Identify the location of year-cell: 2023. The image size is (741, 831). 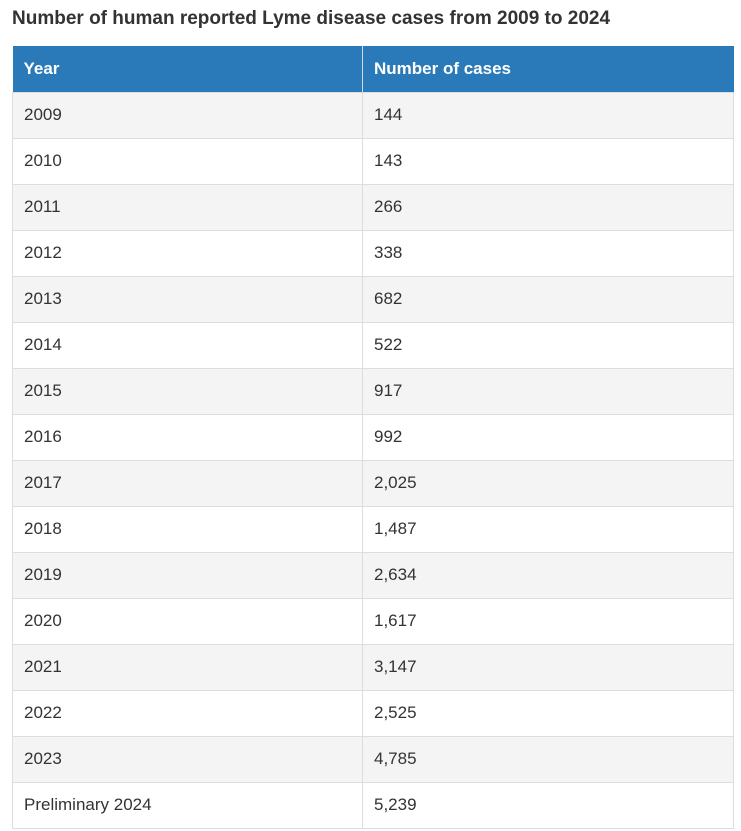
(187, 759).